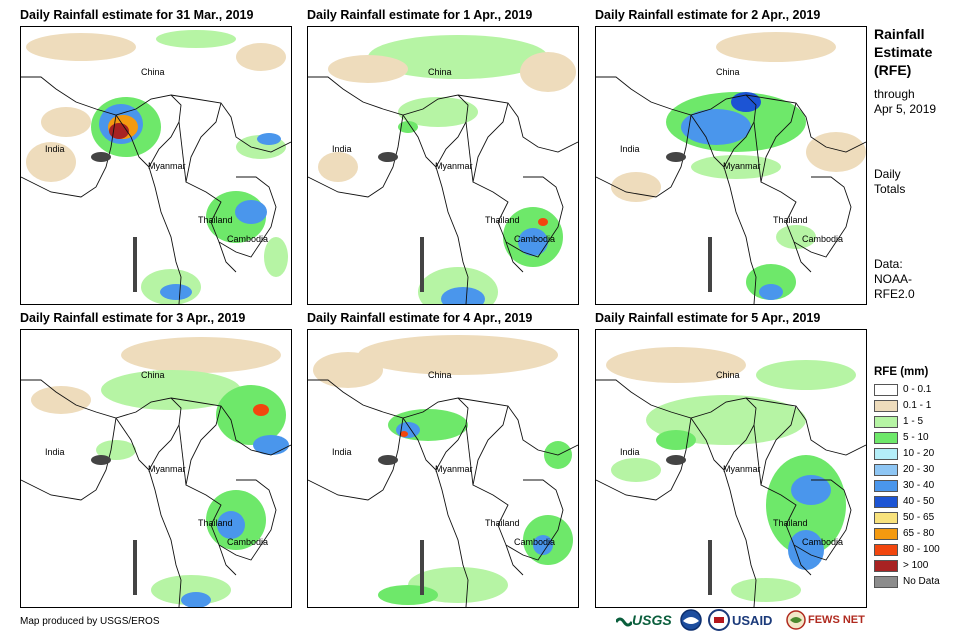 The width and height of the screenshot is (967, 639). I want to click on data-line: RFE2.0, so click(894, 294).